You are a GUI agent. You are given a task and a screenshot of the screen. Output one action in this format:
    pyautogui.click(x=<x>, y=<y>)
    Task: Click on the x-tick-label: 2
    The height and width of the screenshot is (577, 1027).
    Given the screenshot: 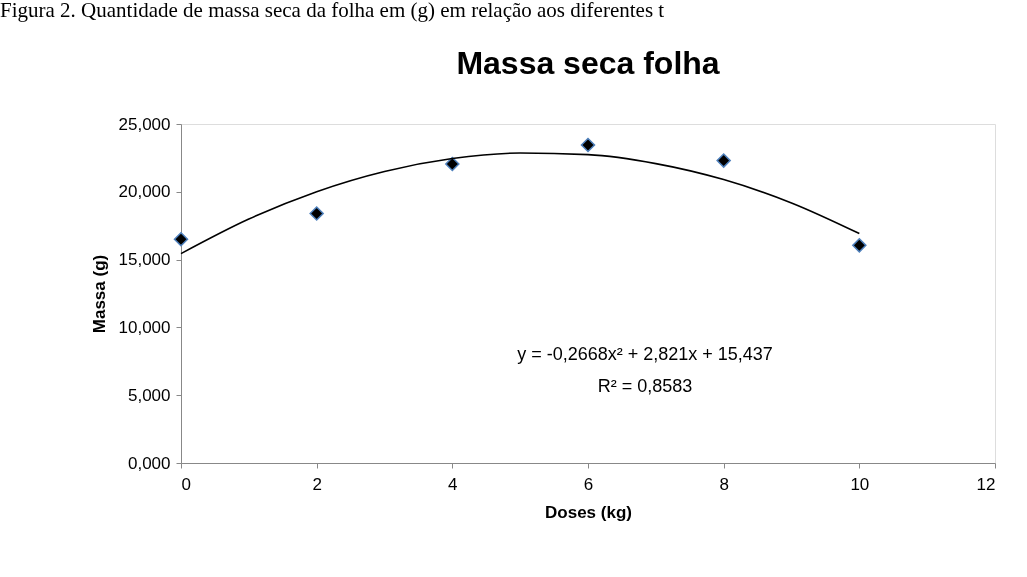 What is the action you would take?
    pyautogui.click(x=317, y=484)
    